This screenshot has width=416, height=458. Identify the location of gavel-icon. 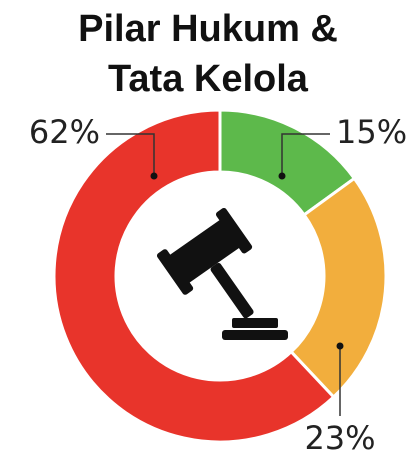
(222, 273).